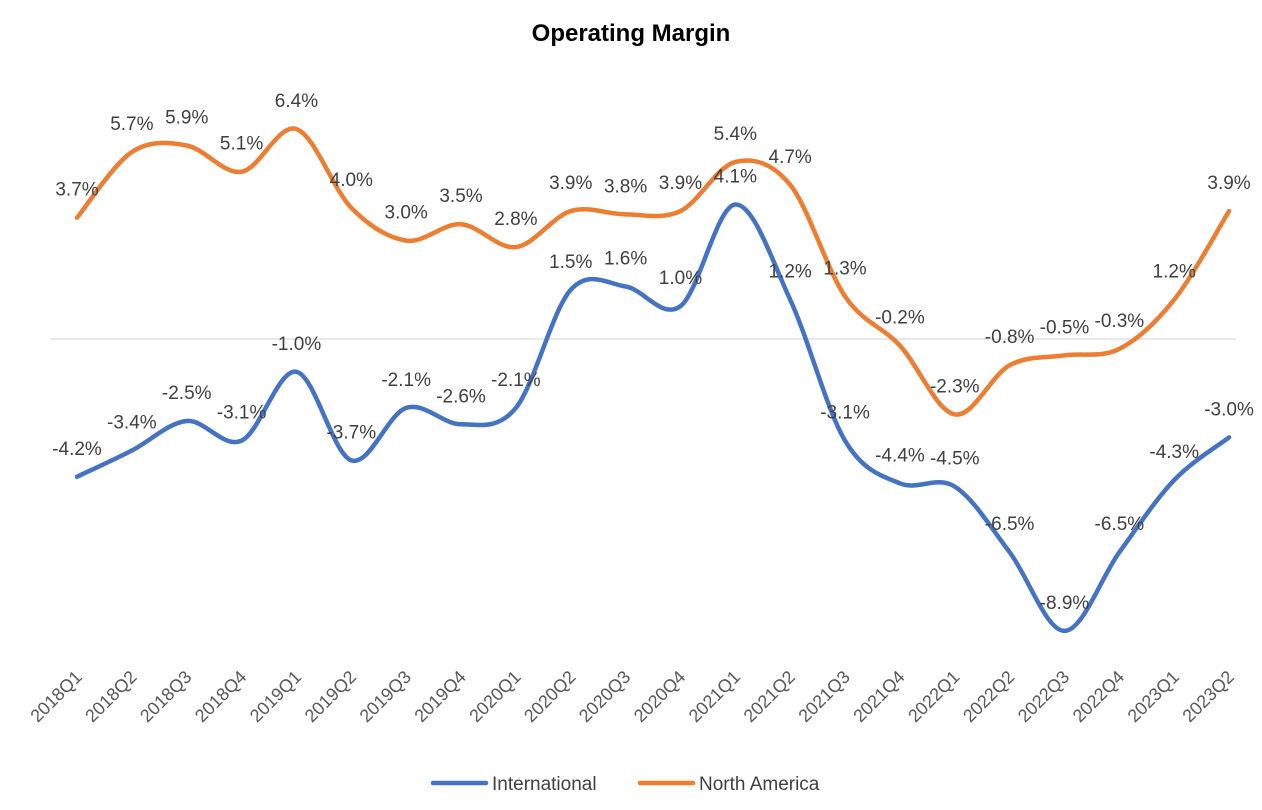  Describe the element at coordinates (790, 300) in the screenshot. I see `data-point-international-2021Q2` at that location.